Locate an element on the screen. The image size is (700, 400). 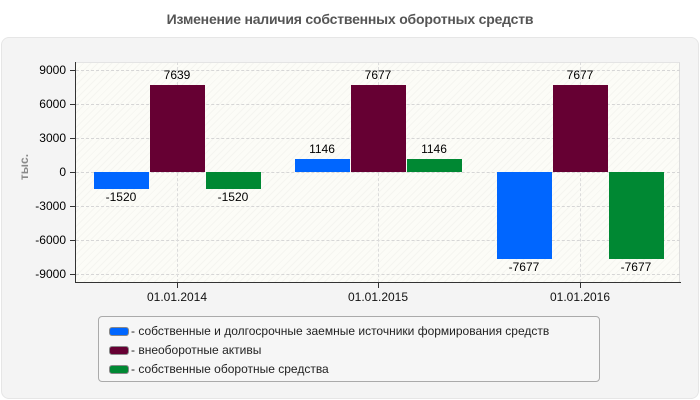
legend-swatch-green is located at coordinates (119, 369).